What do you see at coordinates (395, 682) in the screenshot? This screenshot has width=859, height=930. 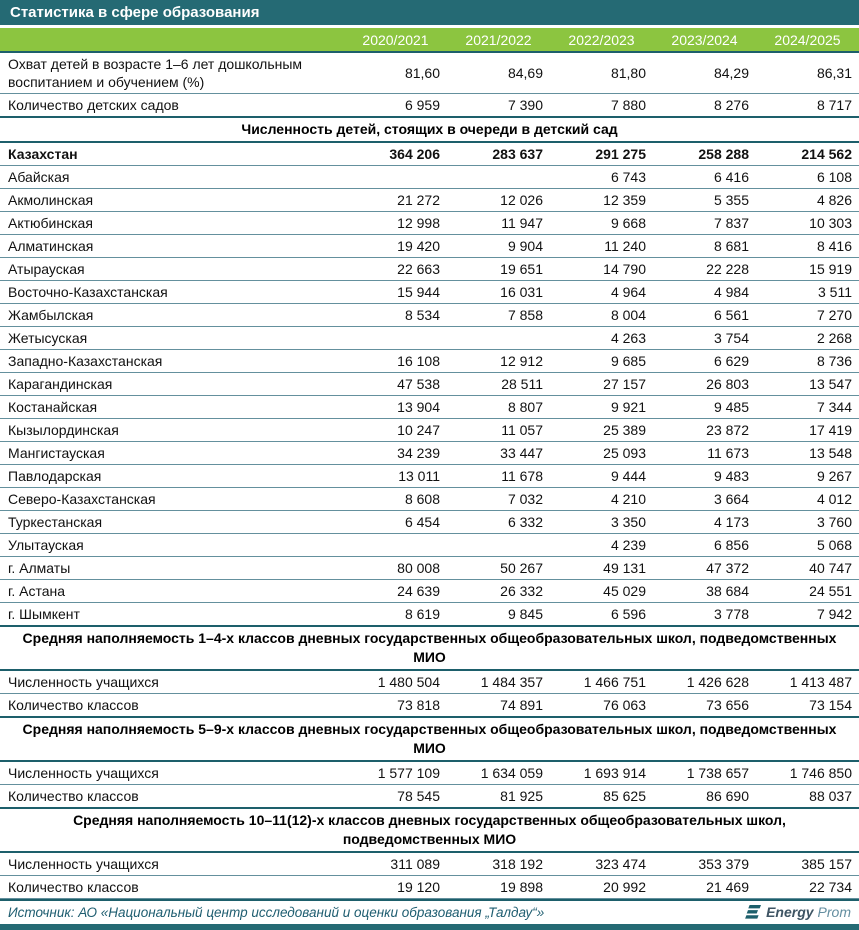 I see `value-cell: 1 480 504` at bounding box center [395, 682].